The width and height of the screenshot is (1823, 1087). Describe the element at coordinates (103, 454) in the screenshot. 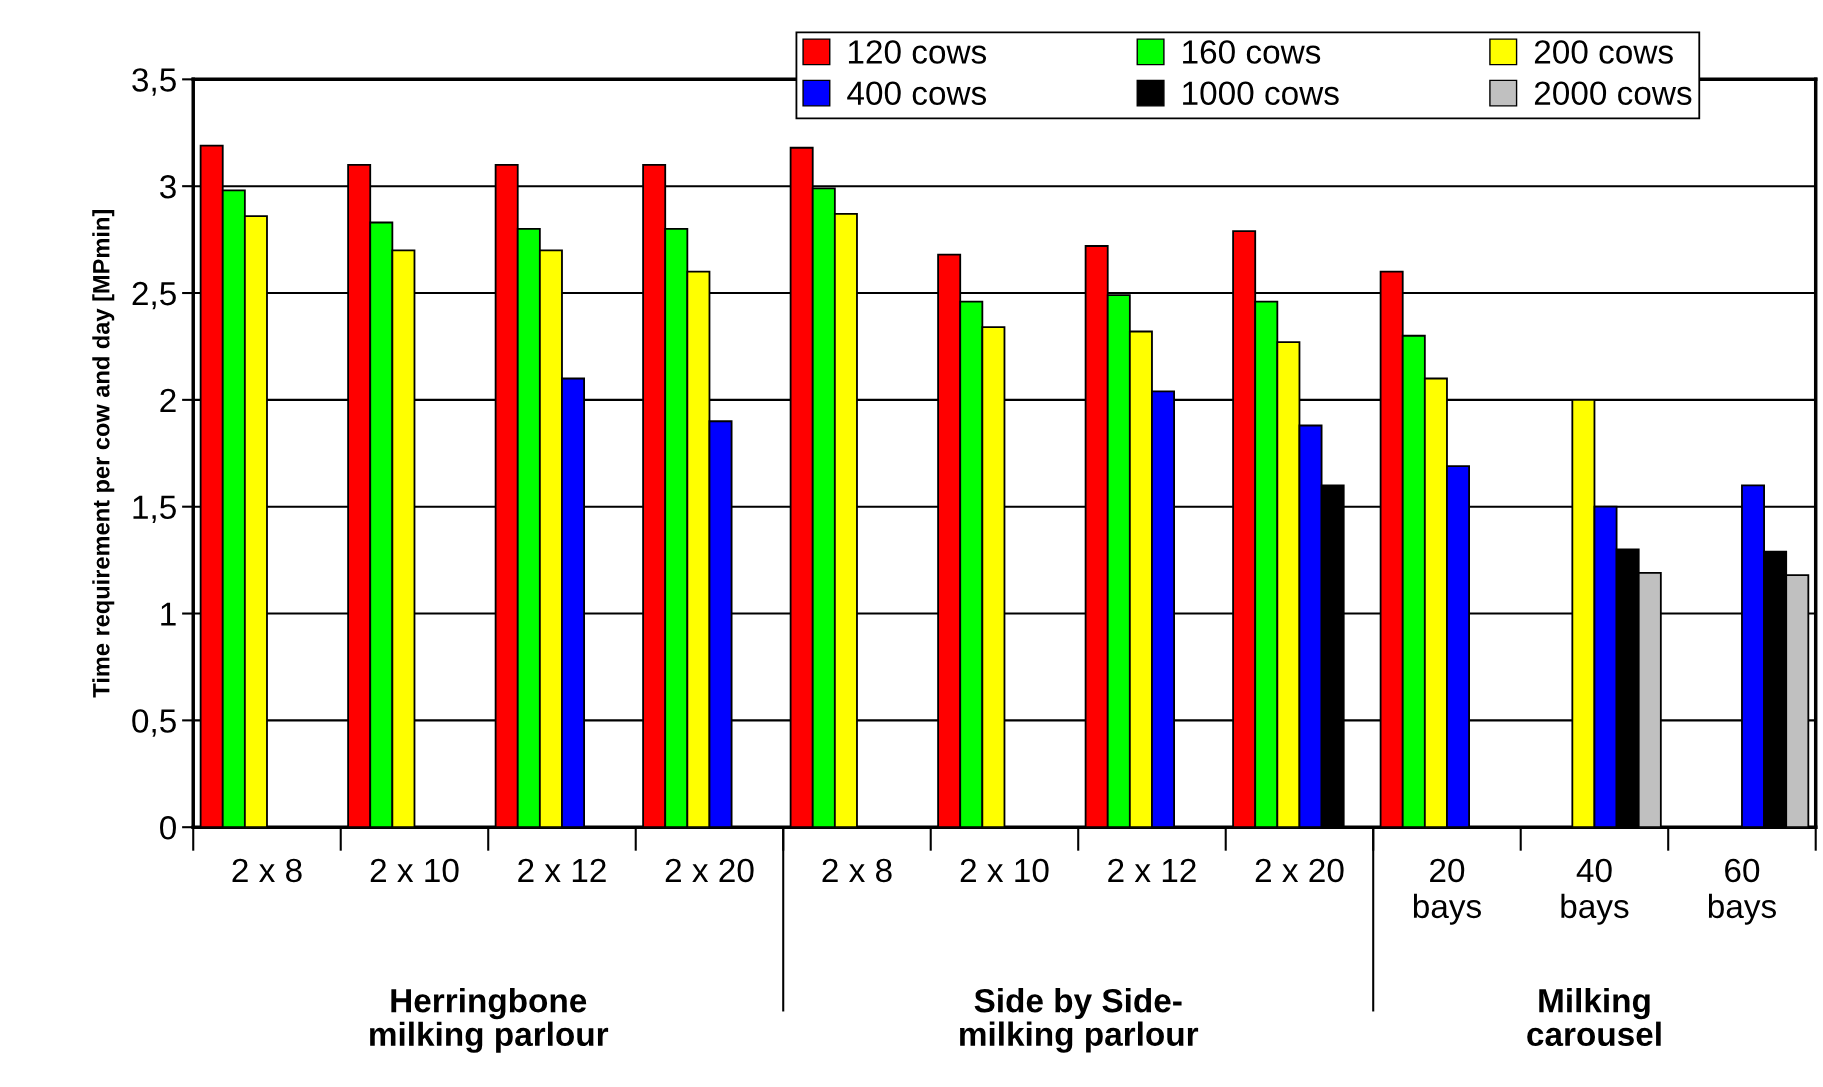

I see `y-axis-title: Time requirement per cow and day [MPmin]` at that location.